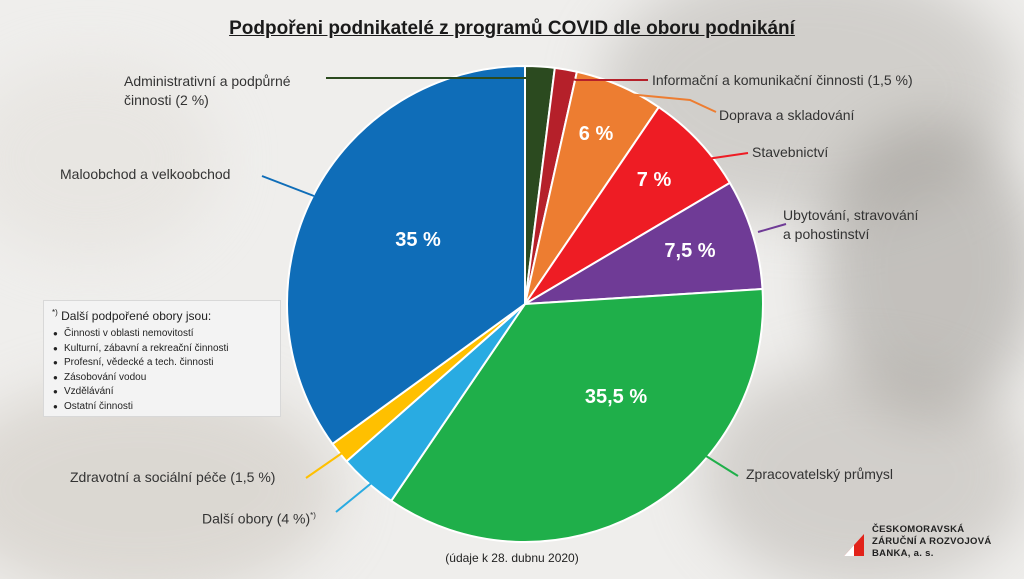 The image size is (1024, 579). I want to click on list-item: Zásobování vodou, so click(166, 378).